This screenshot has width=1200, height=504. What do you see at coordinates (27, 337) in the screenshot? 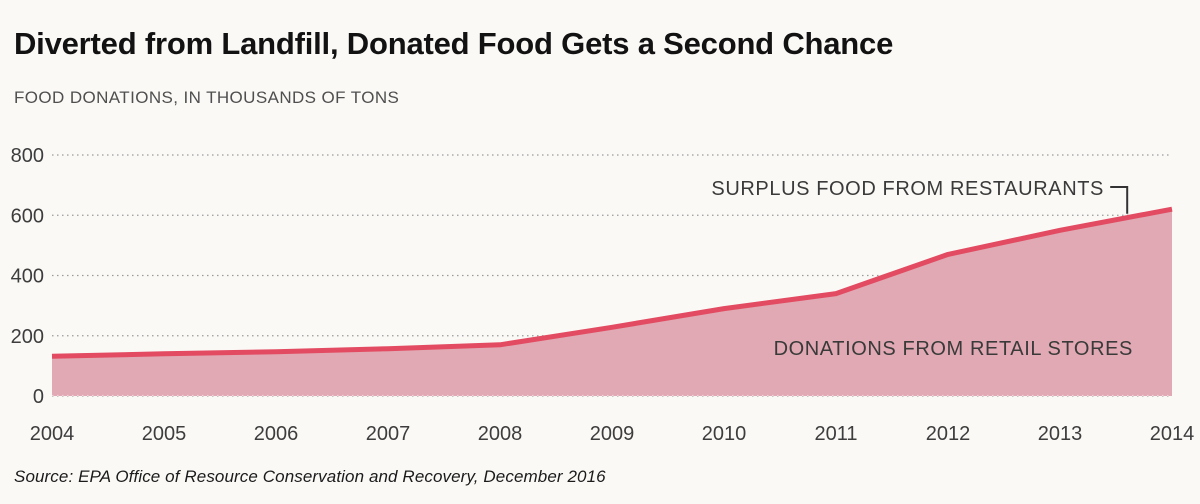
I see `y-axis-tick-200: 200` at bounding box center [27, 337].